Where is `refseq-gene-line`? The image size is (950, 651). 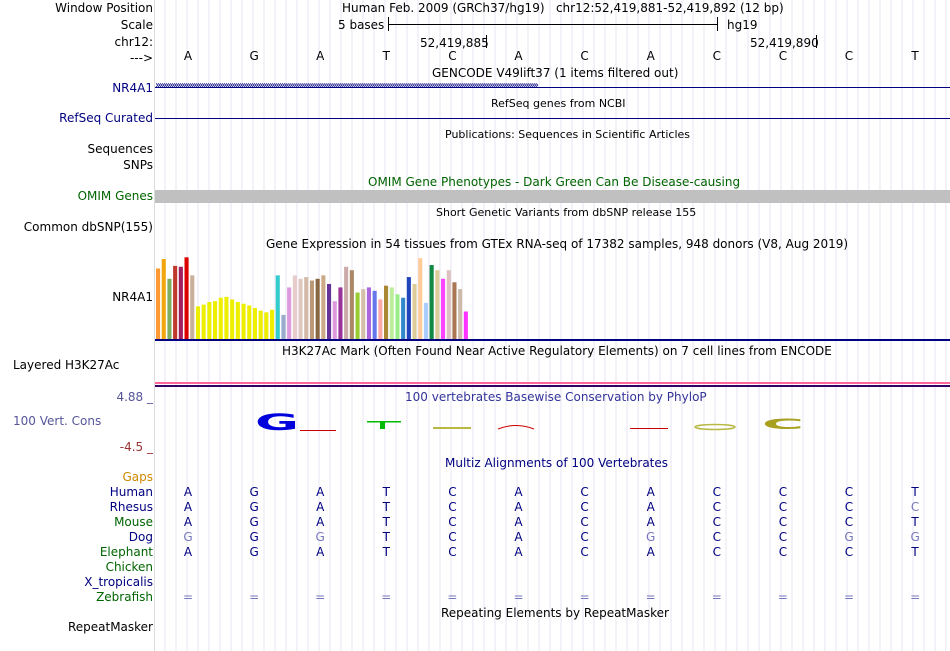 refseq-gene-line is located at coordinates (552, 118).